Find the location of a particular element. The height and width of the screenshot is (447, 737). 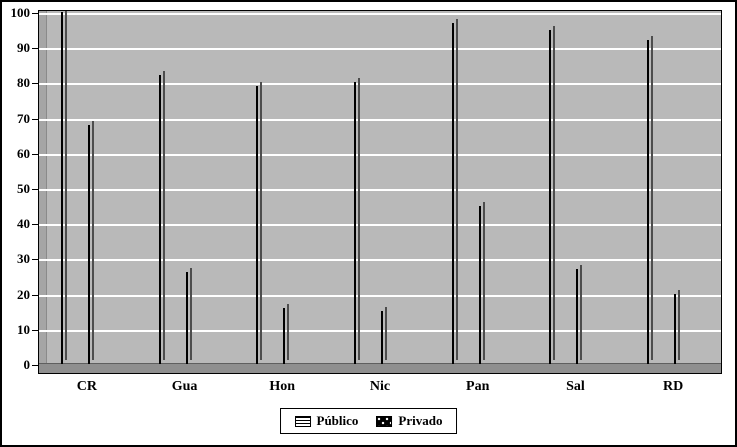

plot-floor is located at coordinates (380, 368).